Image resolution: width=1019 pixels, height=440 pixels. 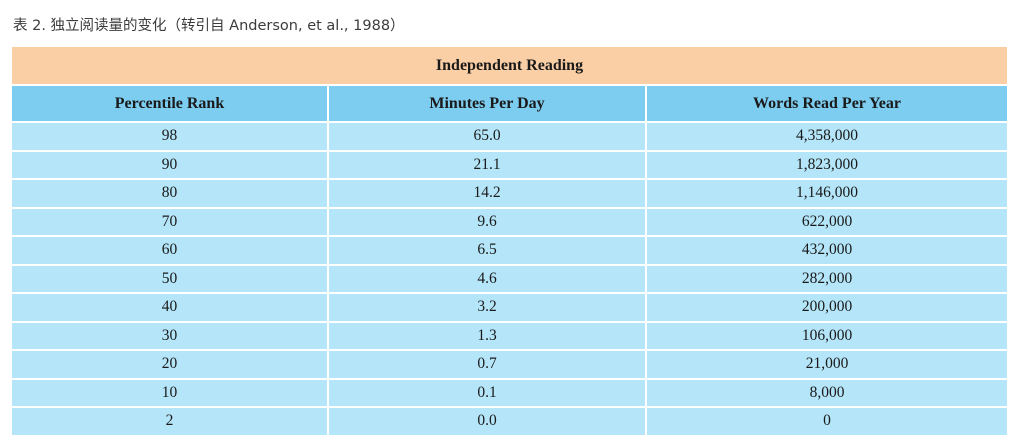 What do you see at coordinates (169, 279) in the screenshot?
I see `cell-percentile-rank: 50` at bounding box center [169, 279].